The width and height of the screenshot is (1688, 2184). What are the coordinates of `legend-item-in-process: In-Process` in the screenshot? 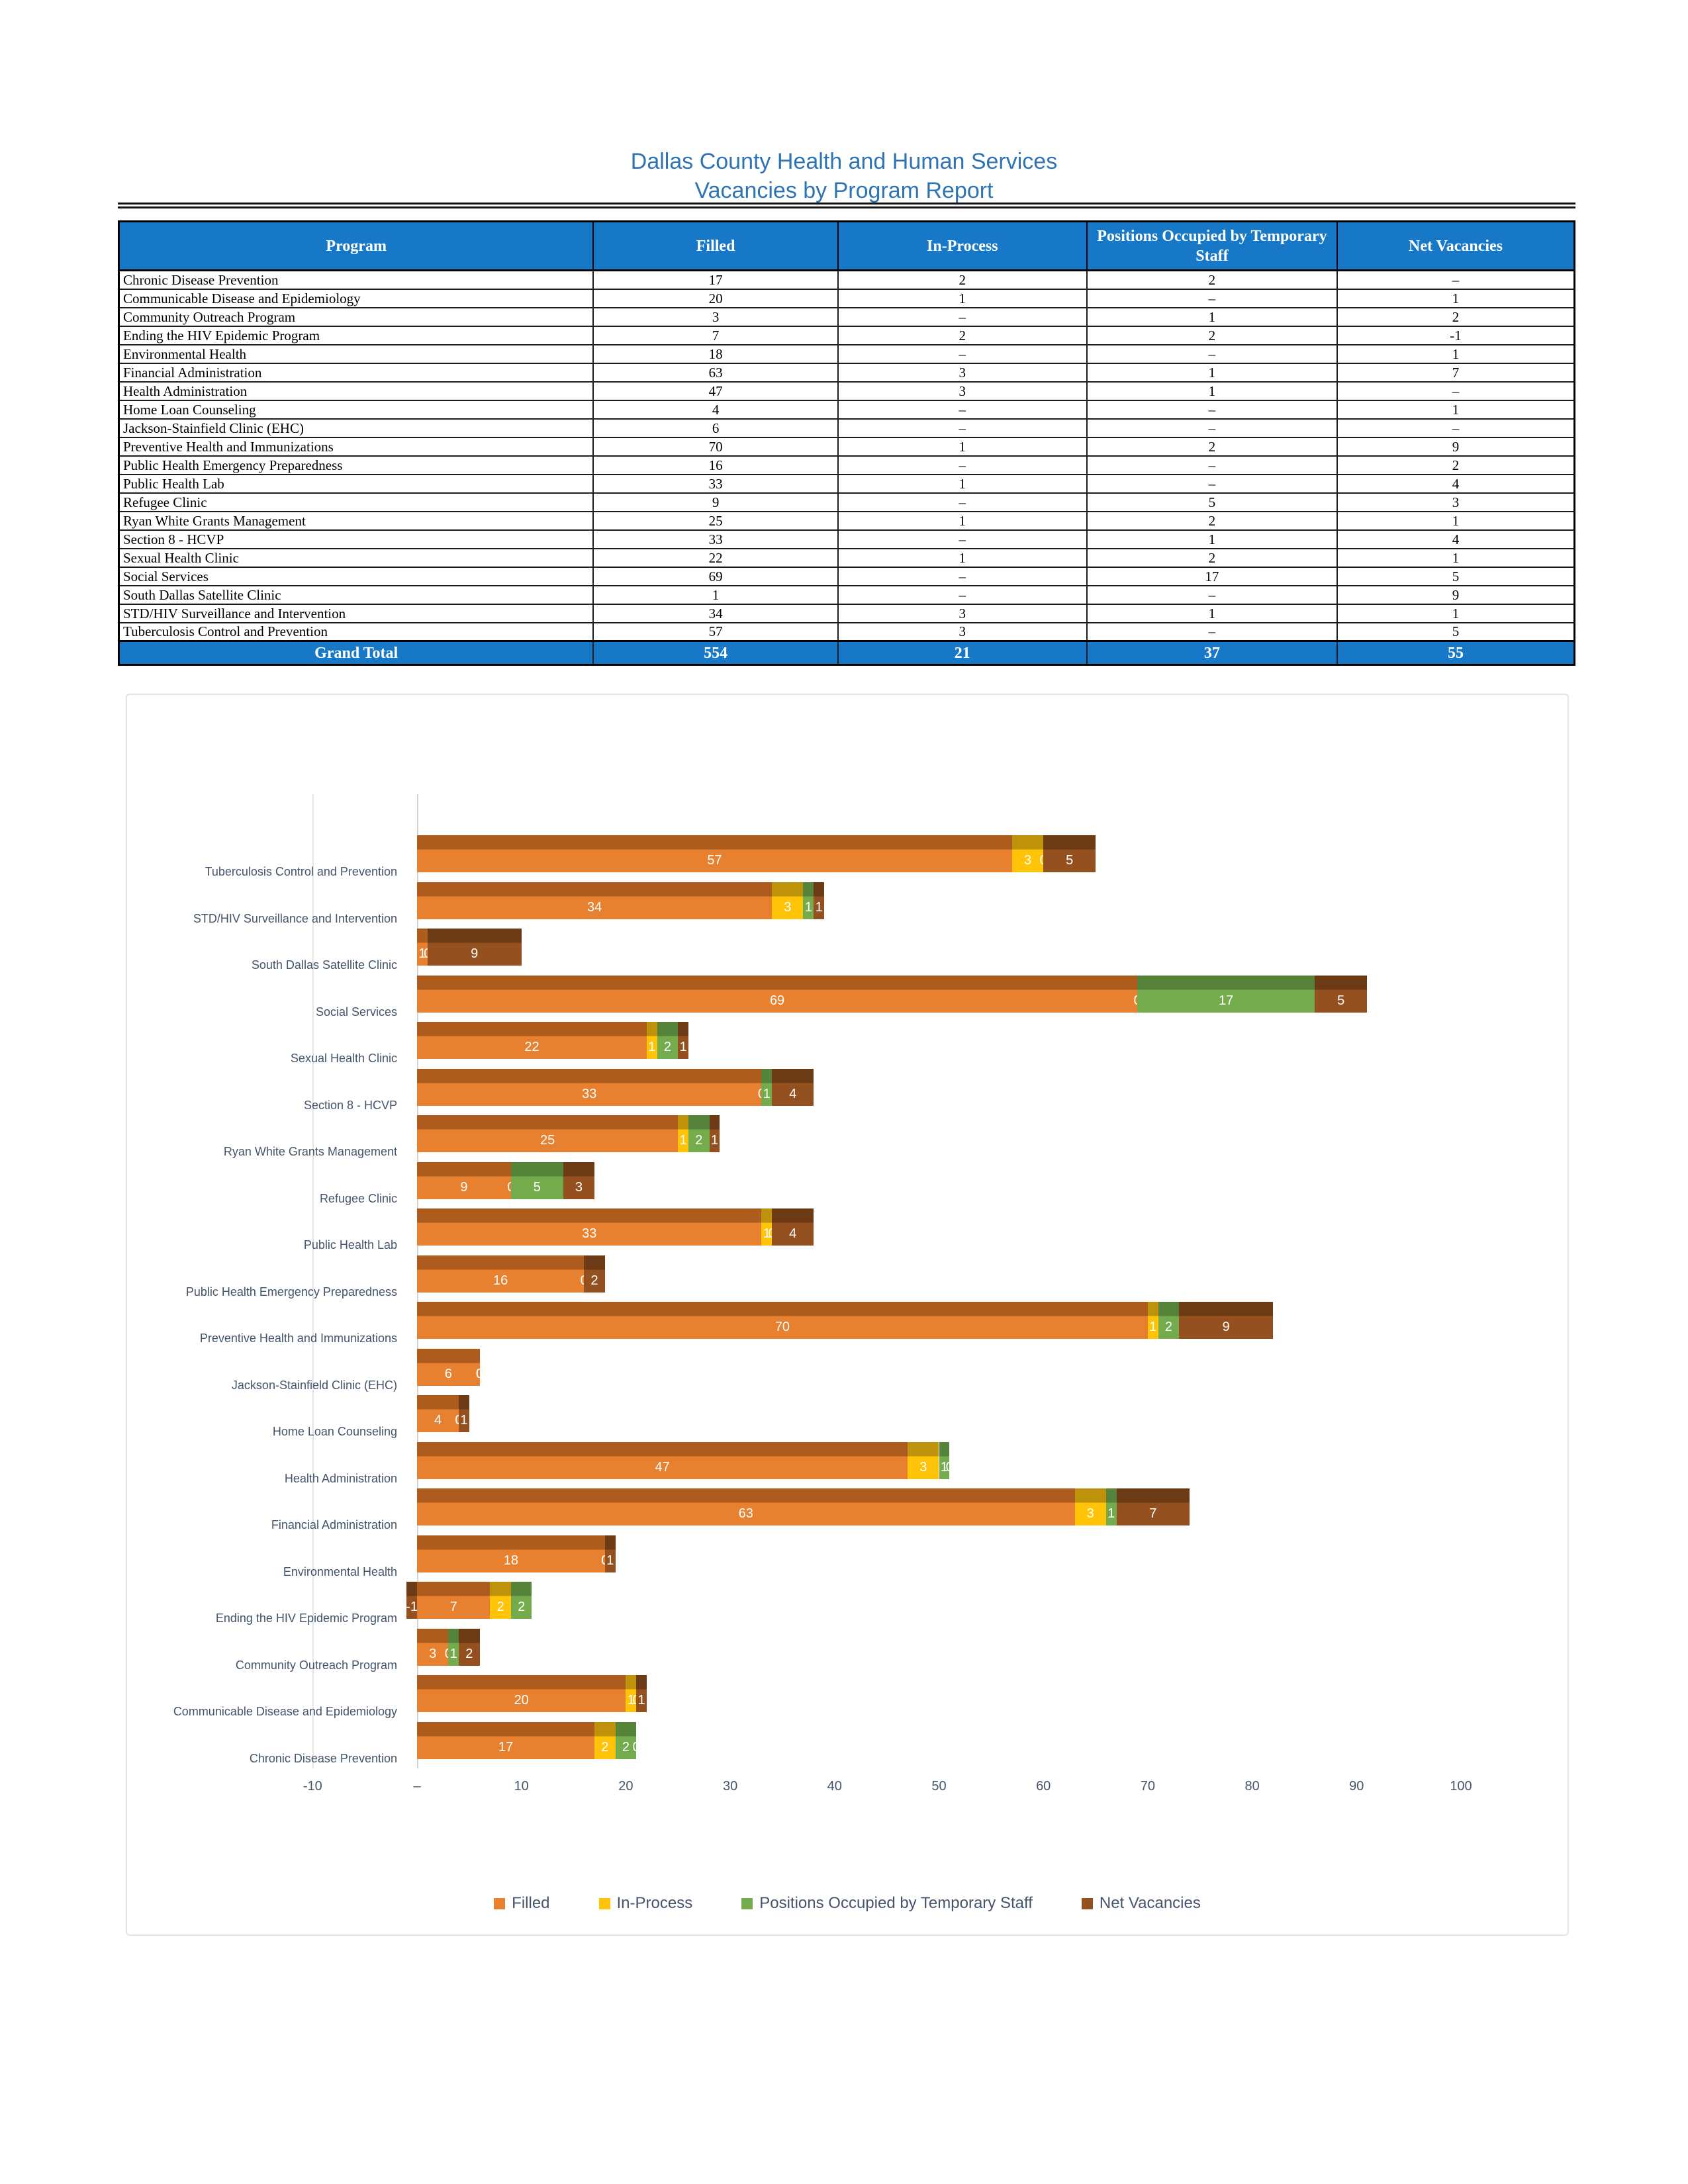 It's located at (645, 1903).